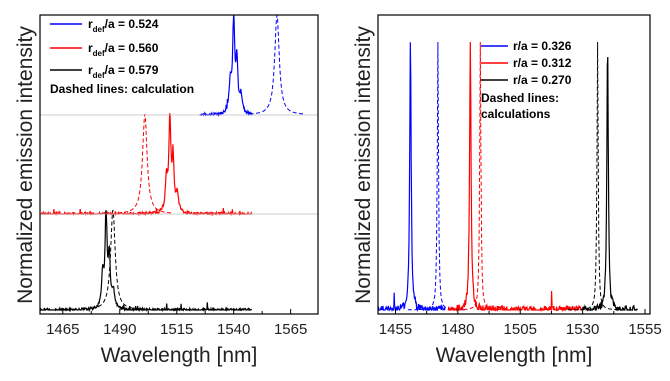 This screenshot has height=381, width=670. I want to click on right-series-0-measured, so click(411, 177).